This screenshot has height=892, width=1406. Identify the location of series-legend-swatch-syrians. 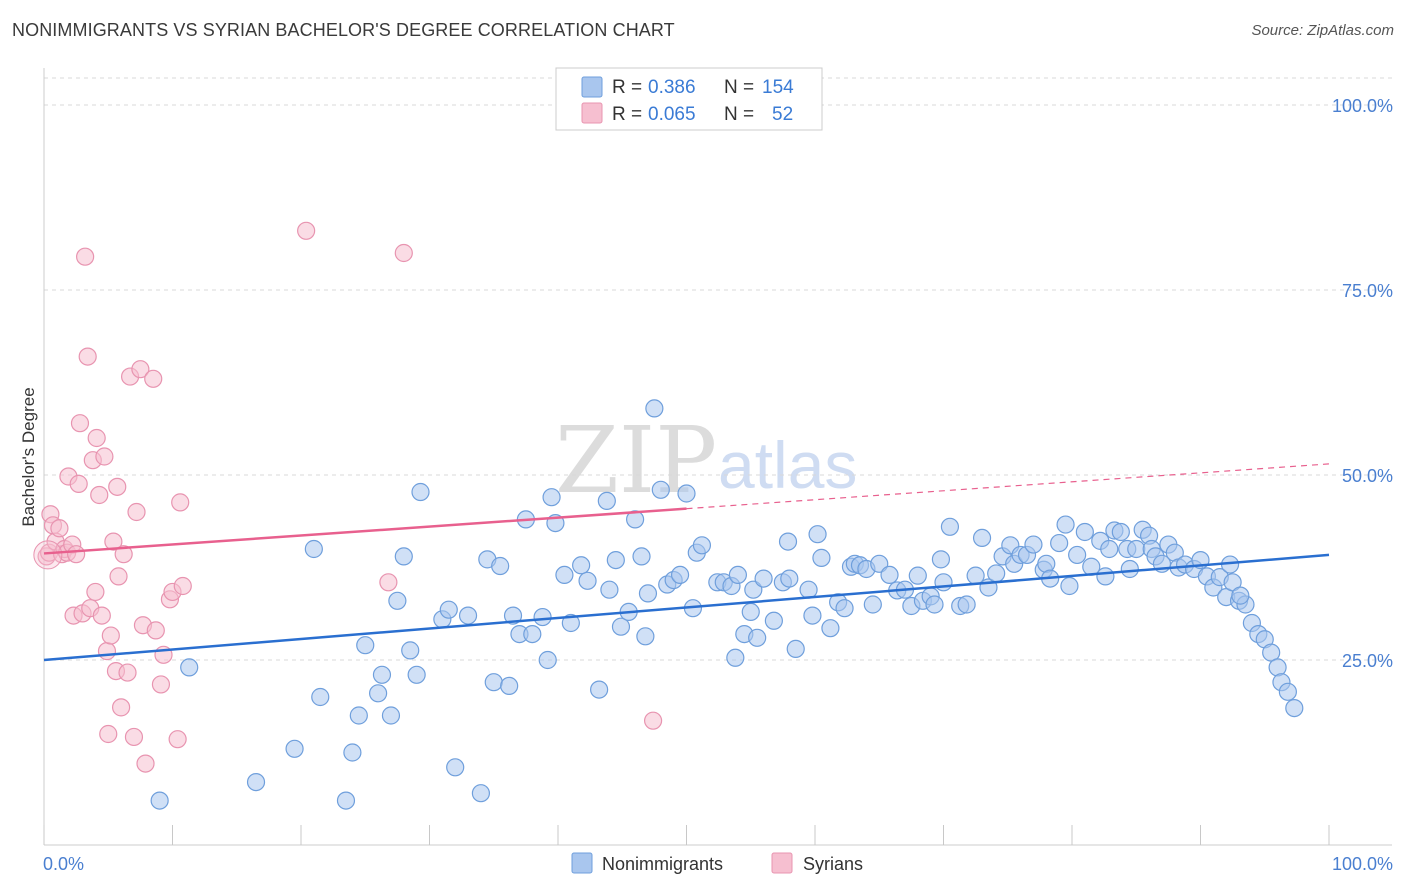
(782, 863).